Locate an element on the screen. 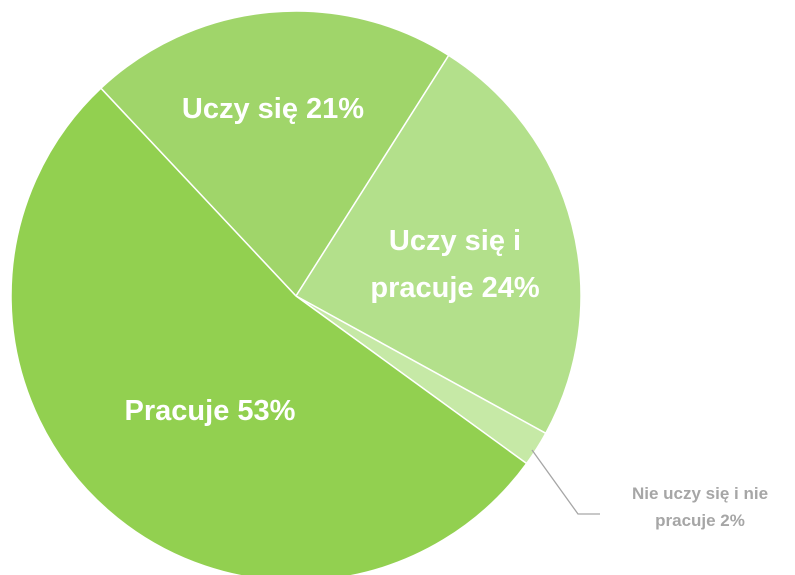 This screenshot has width=795, height=575. slice-label-line: Uczy się i is located at coordinates (455, 241).